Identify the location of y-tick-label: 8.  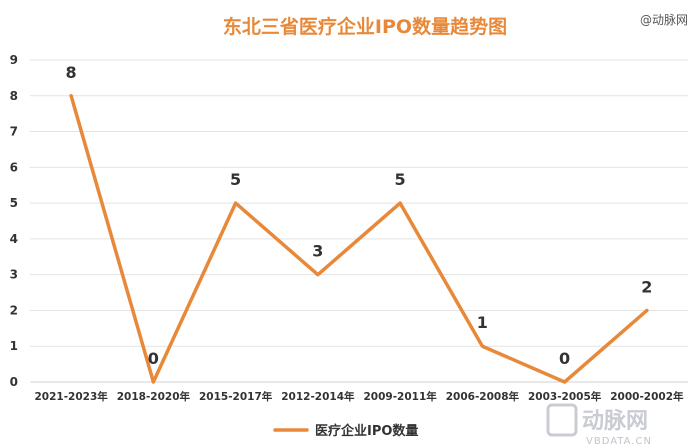
(14, 96).